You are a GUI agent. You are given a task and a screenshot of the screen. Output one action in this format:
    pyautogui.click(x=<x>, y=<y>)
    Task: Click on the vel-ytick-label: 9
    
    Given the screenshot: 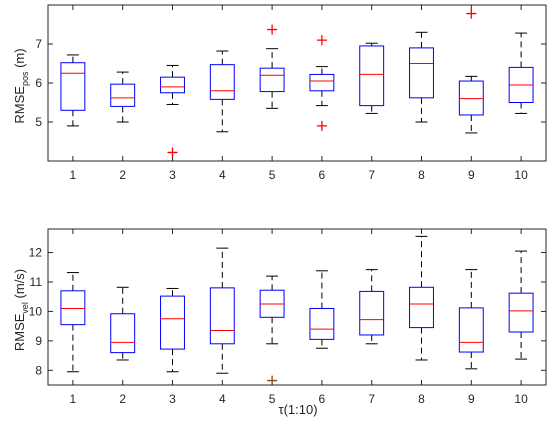 What is the action you would take?
    pyautogui.click(x=38, y=341)
    